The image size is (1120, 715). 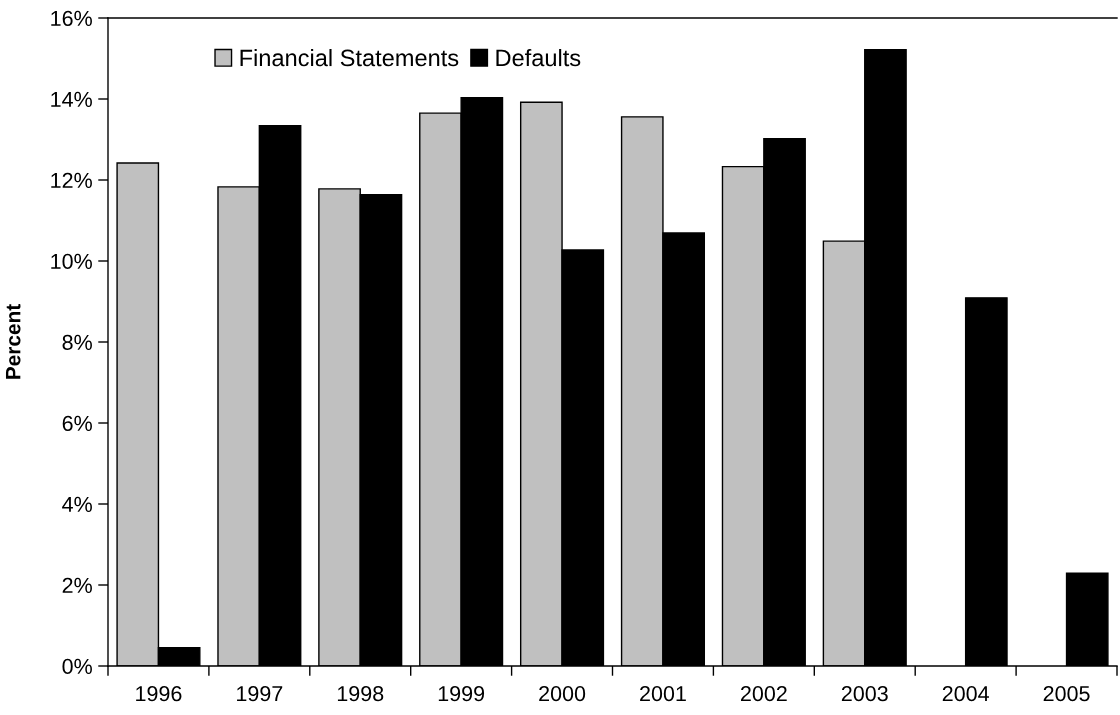 I want to click on y-tick-label: 6%, so click(x=77, y=423).